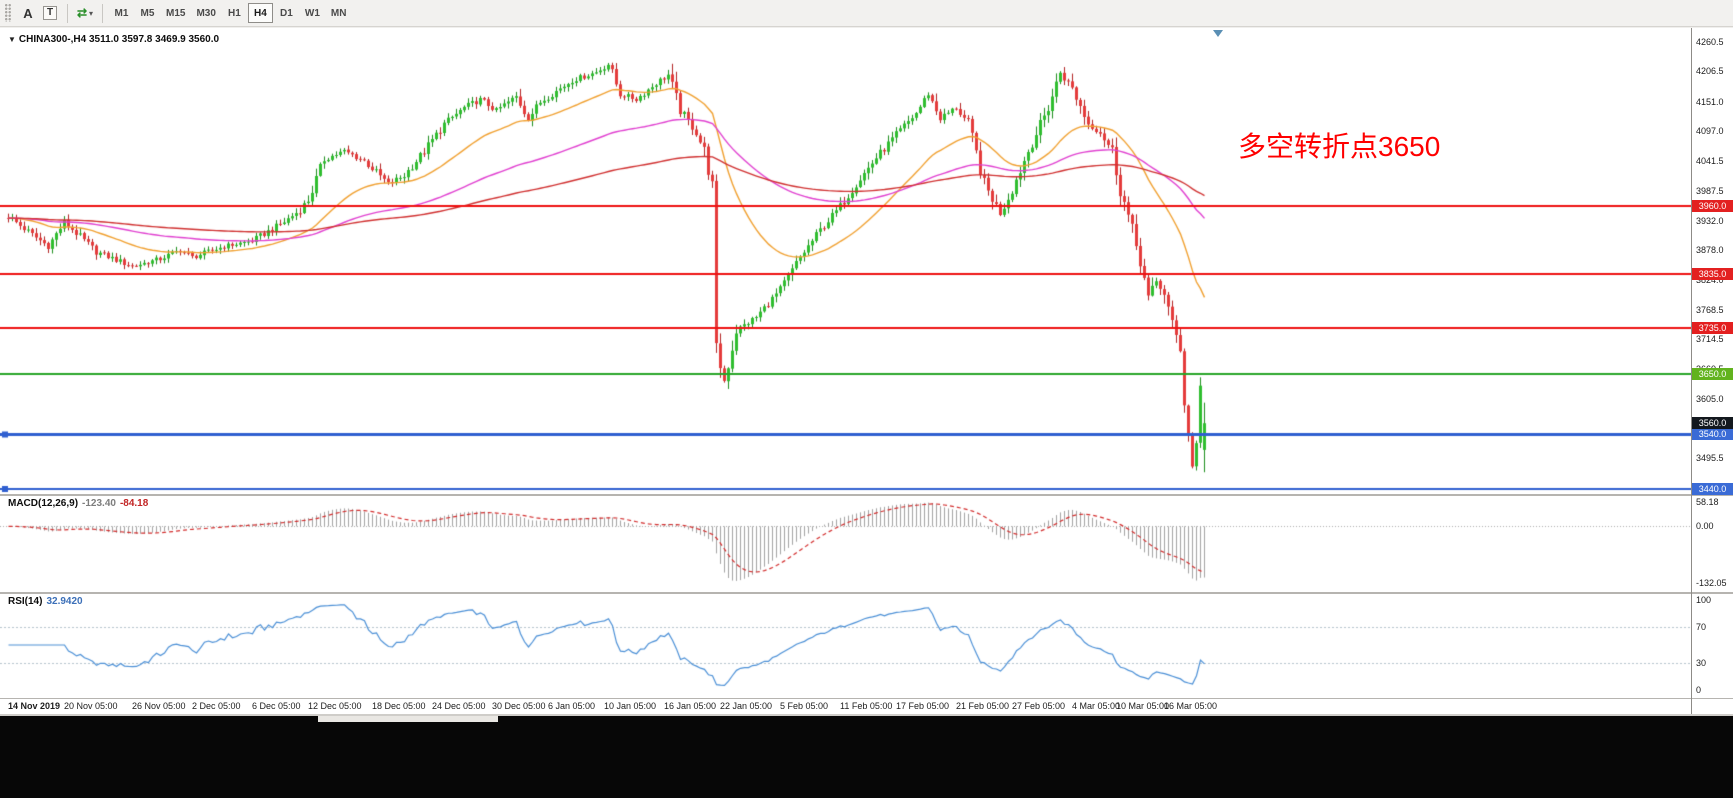 The height and width of the screenshot is (798, 1733). What do you see at coordinates (121, 13) in the screenshot?
I see `timeframe-m1: M1` at bounding box center [121, 13].